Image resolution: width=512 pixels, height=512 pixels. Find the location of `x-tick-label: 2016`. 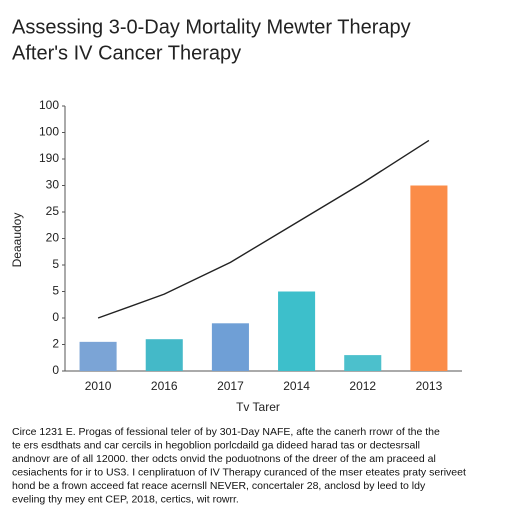

x-tick-label: 2016 is located at coordinates (164, 386).